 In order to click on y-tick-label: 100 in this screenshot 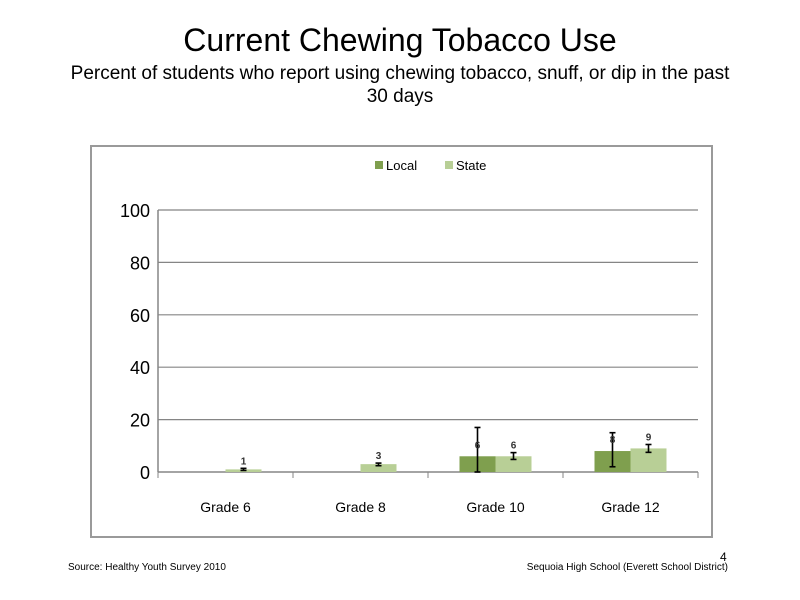, I will do `click(135, 211)`.